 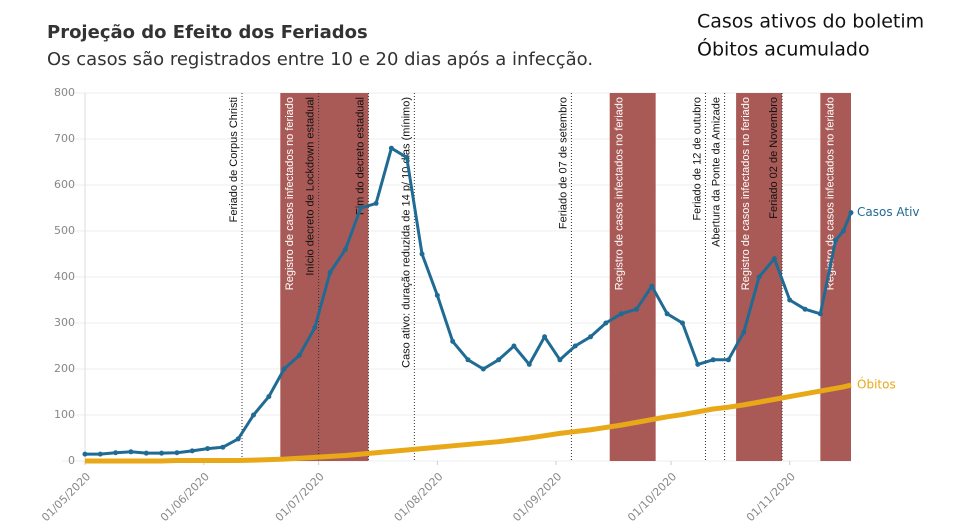 I want to click on annotation-label: Feriado 02 de Novembro, so click(x=774, y=158).